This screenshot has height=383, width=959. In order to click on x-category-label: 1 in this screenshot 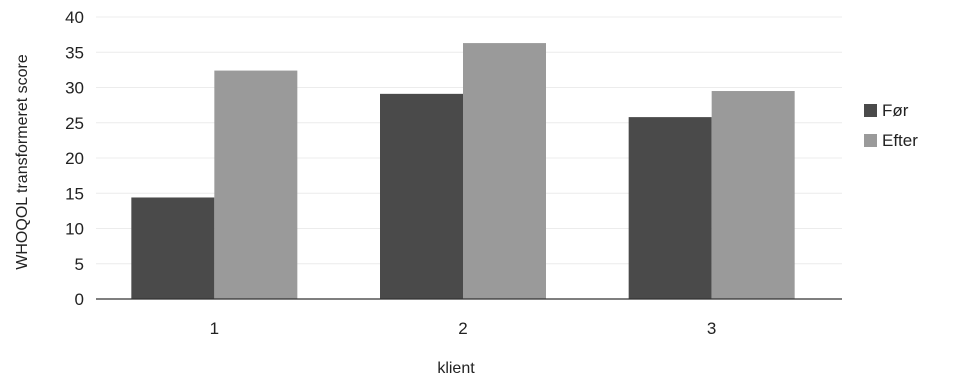, I will do `click(214, 328)`.